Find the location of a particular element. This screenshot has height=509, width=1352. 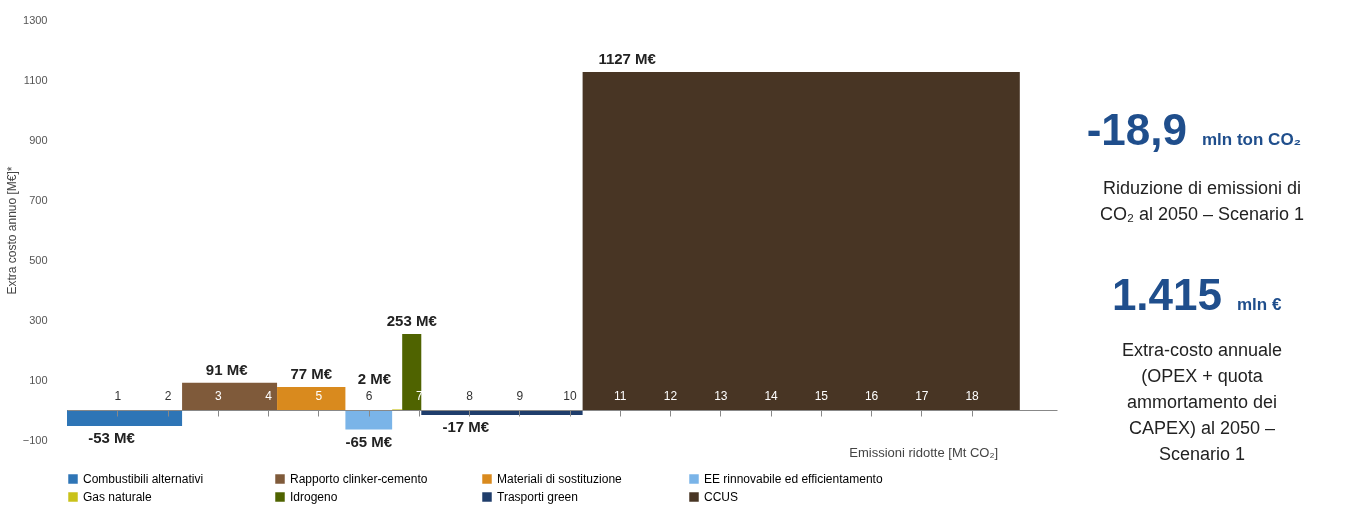

legend-label: EE rinnovabile ed efficientamento is located at coordinates (793, 479).